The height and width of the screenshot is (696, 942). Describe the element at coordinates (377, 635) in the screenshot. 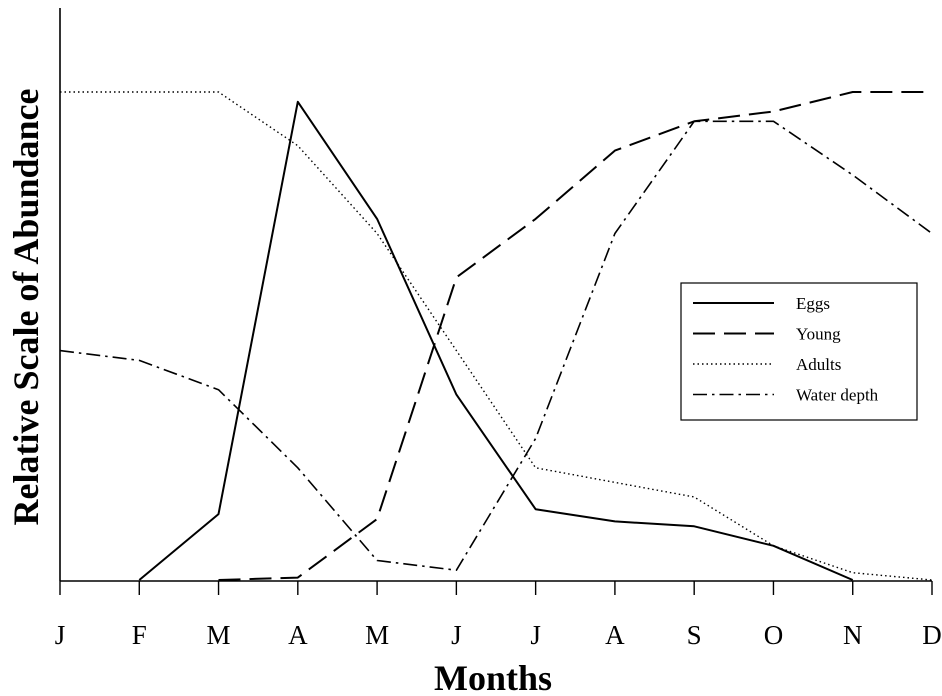

I see `x-tick-label-4: M` at that location.